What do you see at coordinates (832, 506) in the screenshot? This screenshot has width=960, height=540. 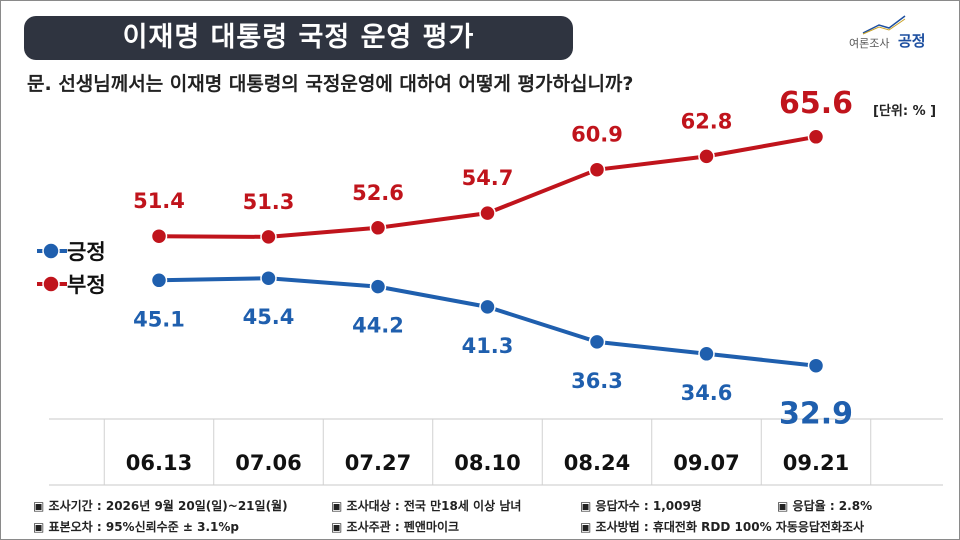 I see `footer-text: 응답율 : 2.8%` at bounding box center [832, 506].